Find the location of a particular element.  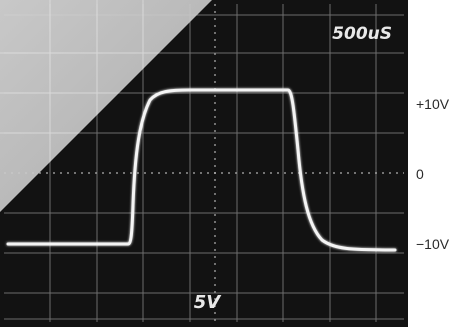

timebase-readout: 500uS is located at coordinates (362, 34).